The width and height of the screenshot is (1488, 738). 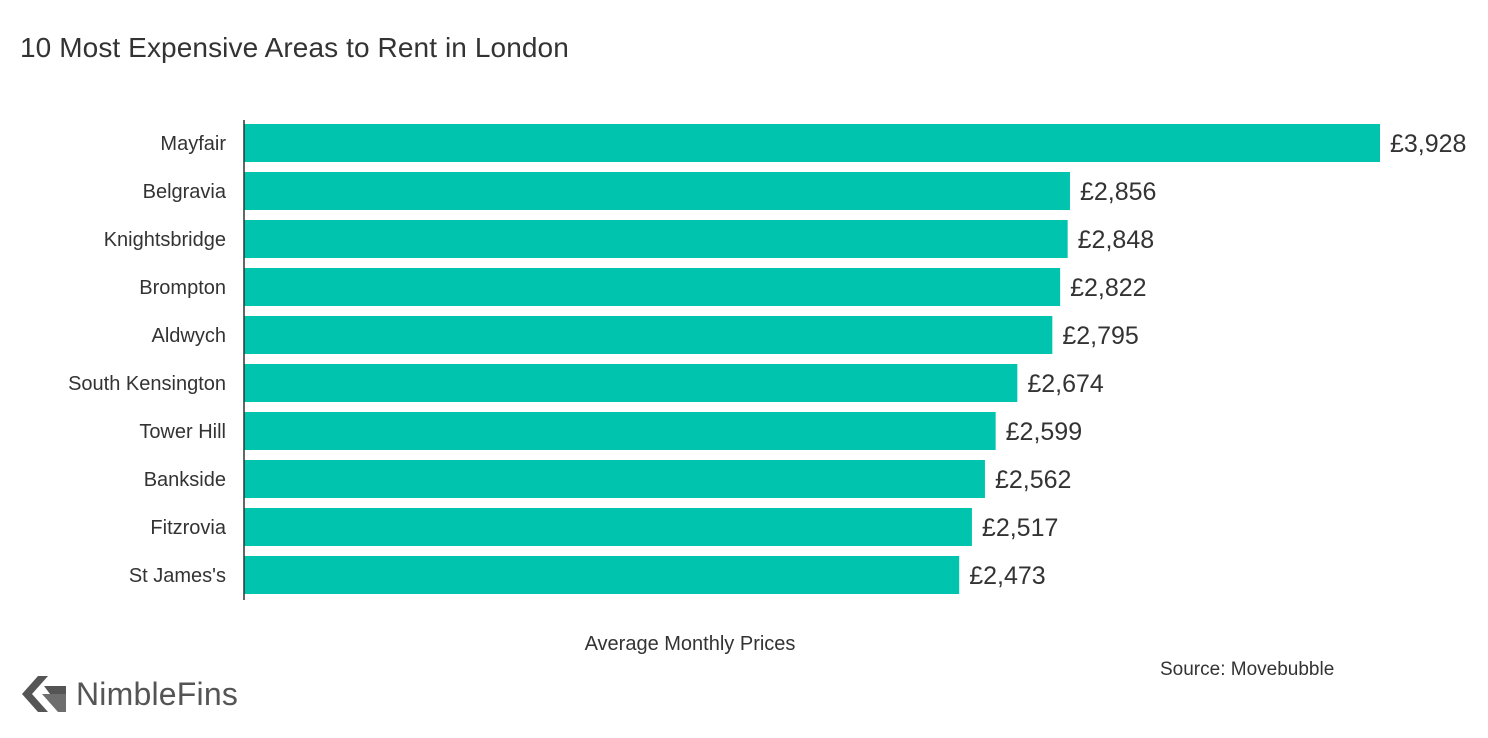 I want to click on value-label: £2,473, so click(x=1007, y=576).